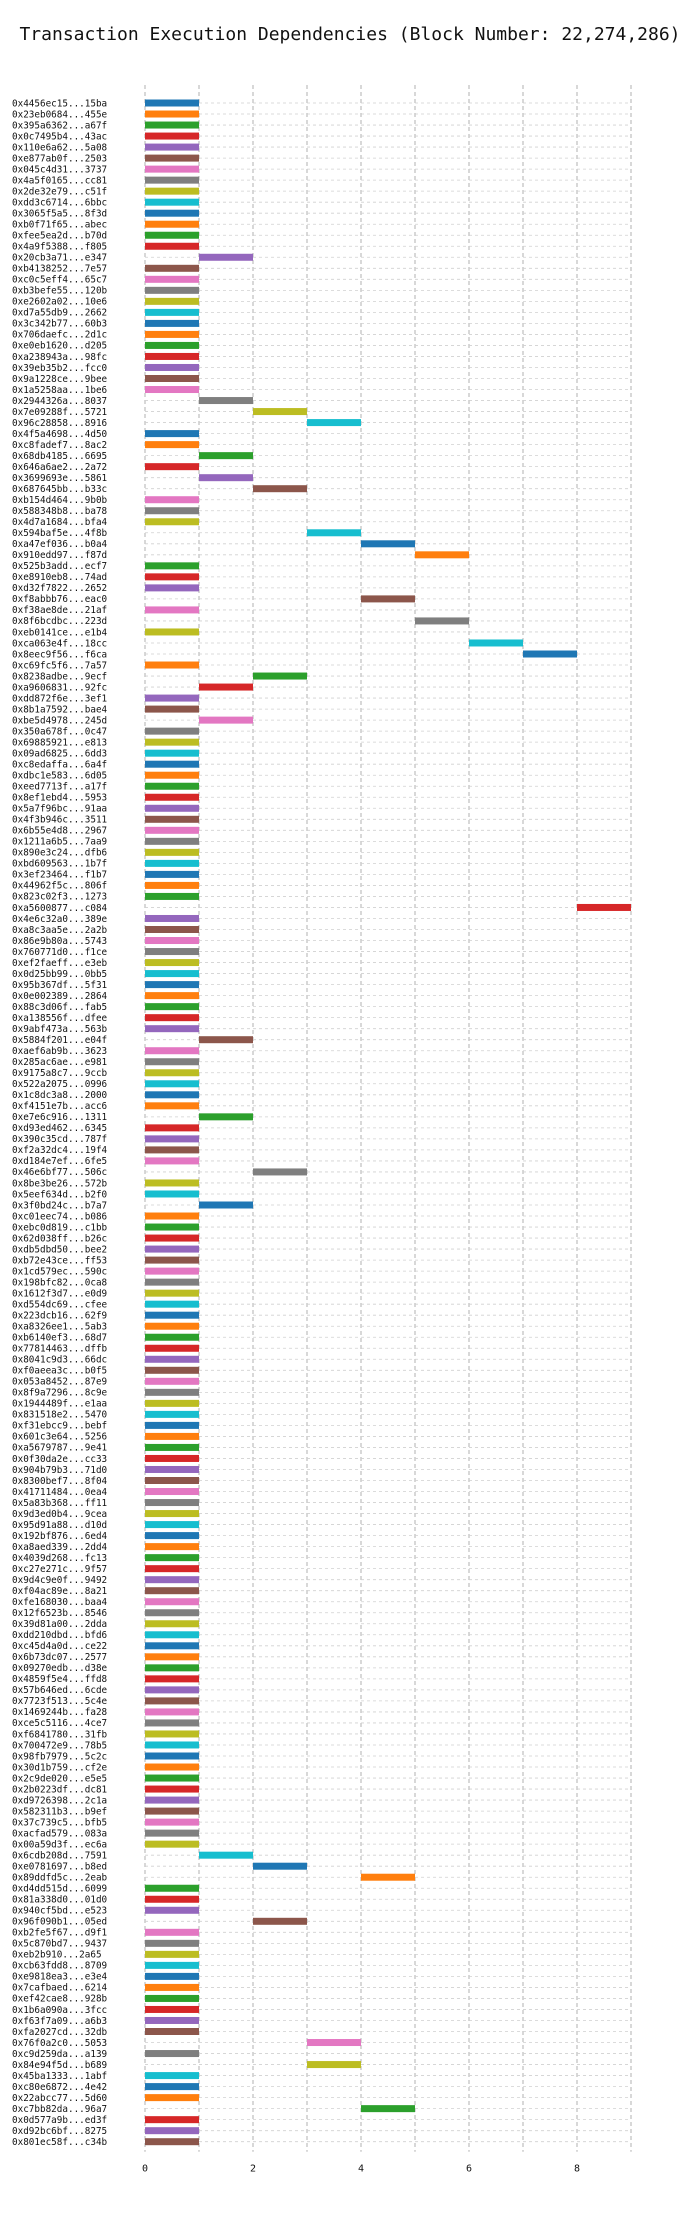 Image resolution: width=700 pixels, height=2232 pixels. What do you see at coordinates (59, 1007) in the screenshot?
I see `transaction-label: 0x88c3d06f...fab5` at bounding box center [59, 1007].